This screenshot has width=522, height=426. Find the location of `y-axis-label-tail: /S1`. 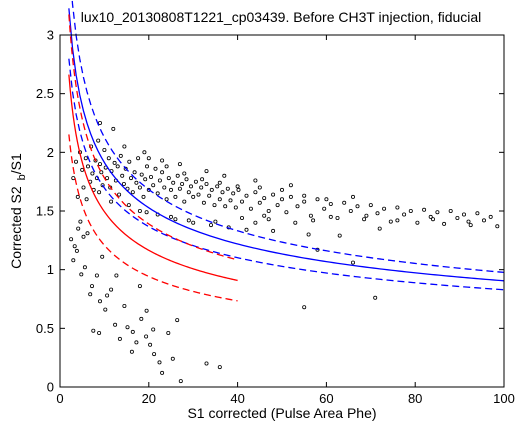

y-axis-label-tail: /S1 is located at coordinates (16, 163).